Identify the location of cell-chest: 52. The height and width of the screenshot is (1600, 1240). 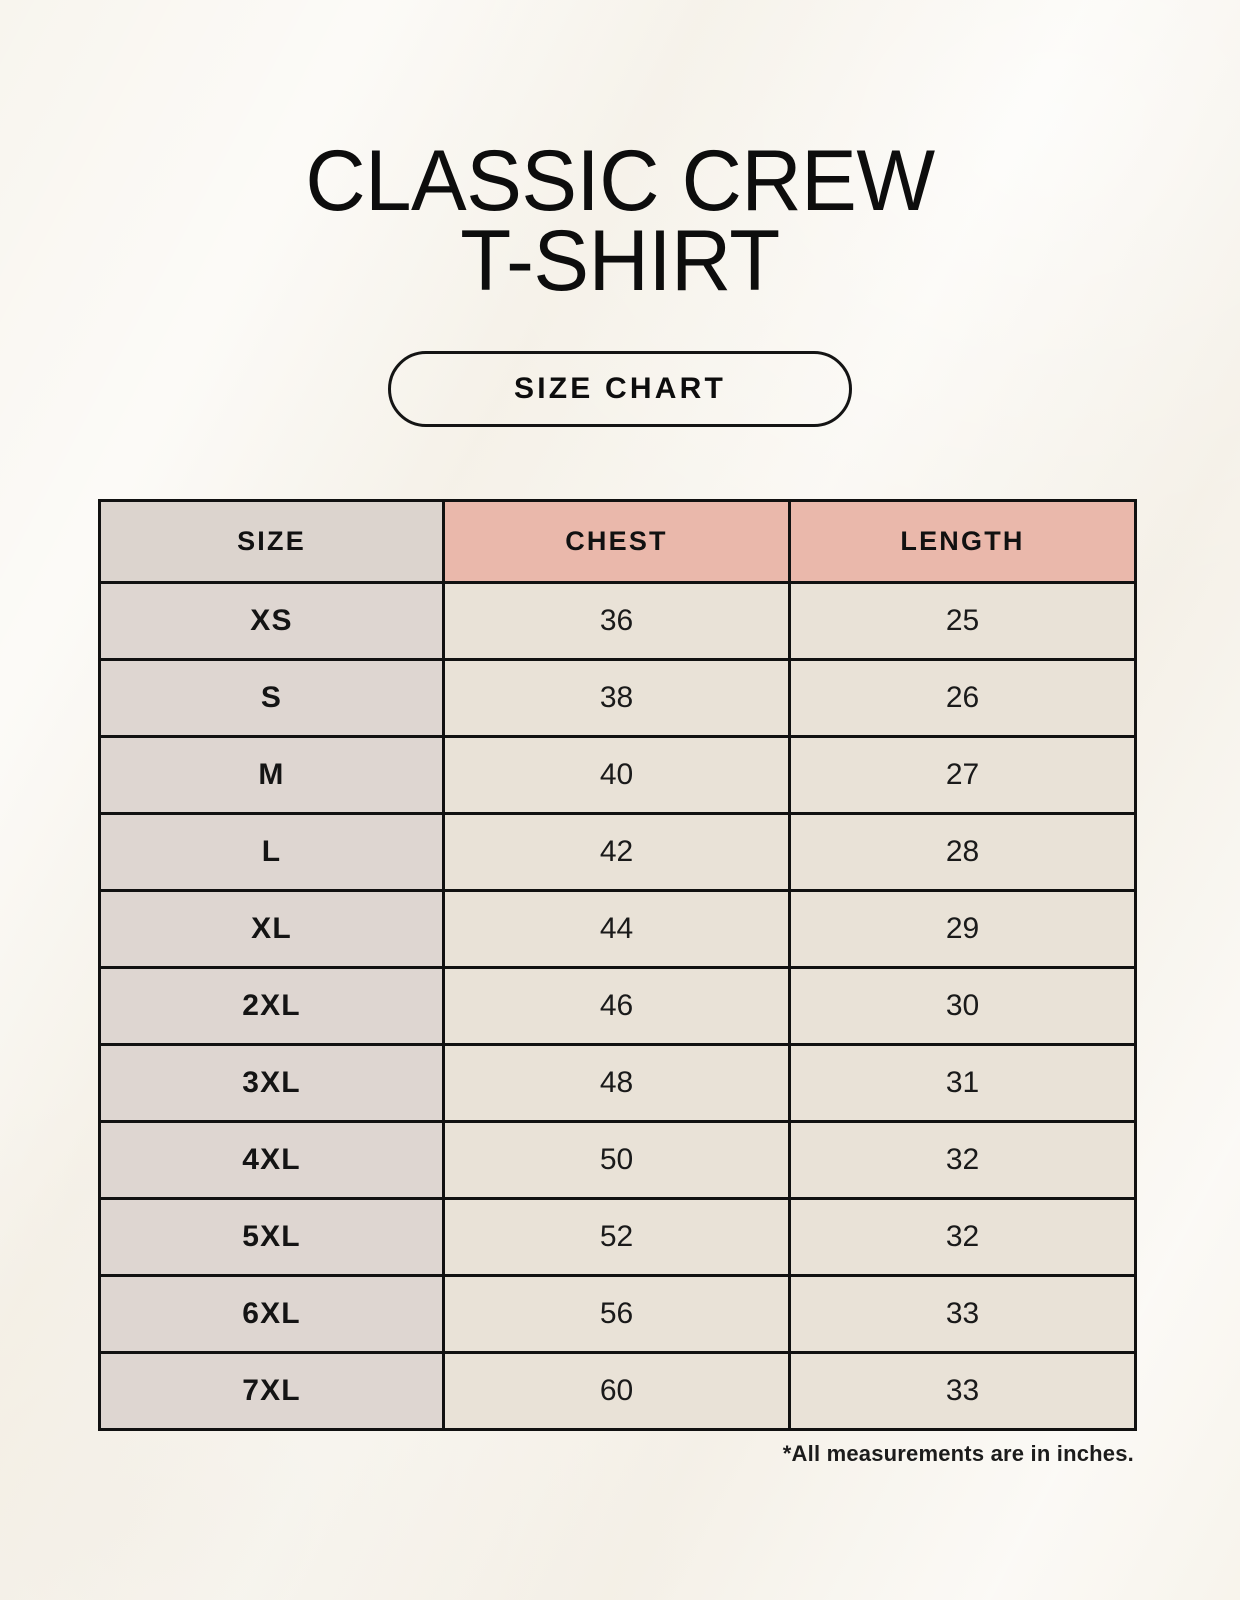
(617, 1237).